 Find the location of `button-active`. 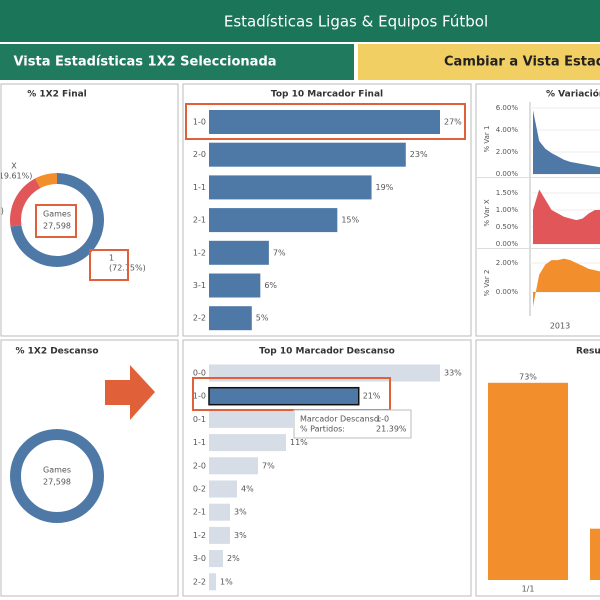

button-active is located at coordinates (177, 62).